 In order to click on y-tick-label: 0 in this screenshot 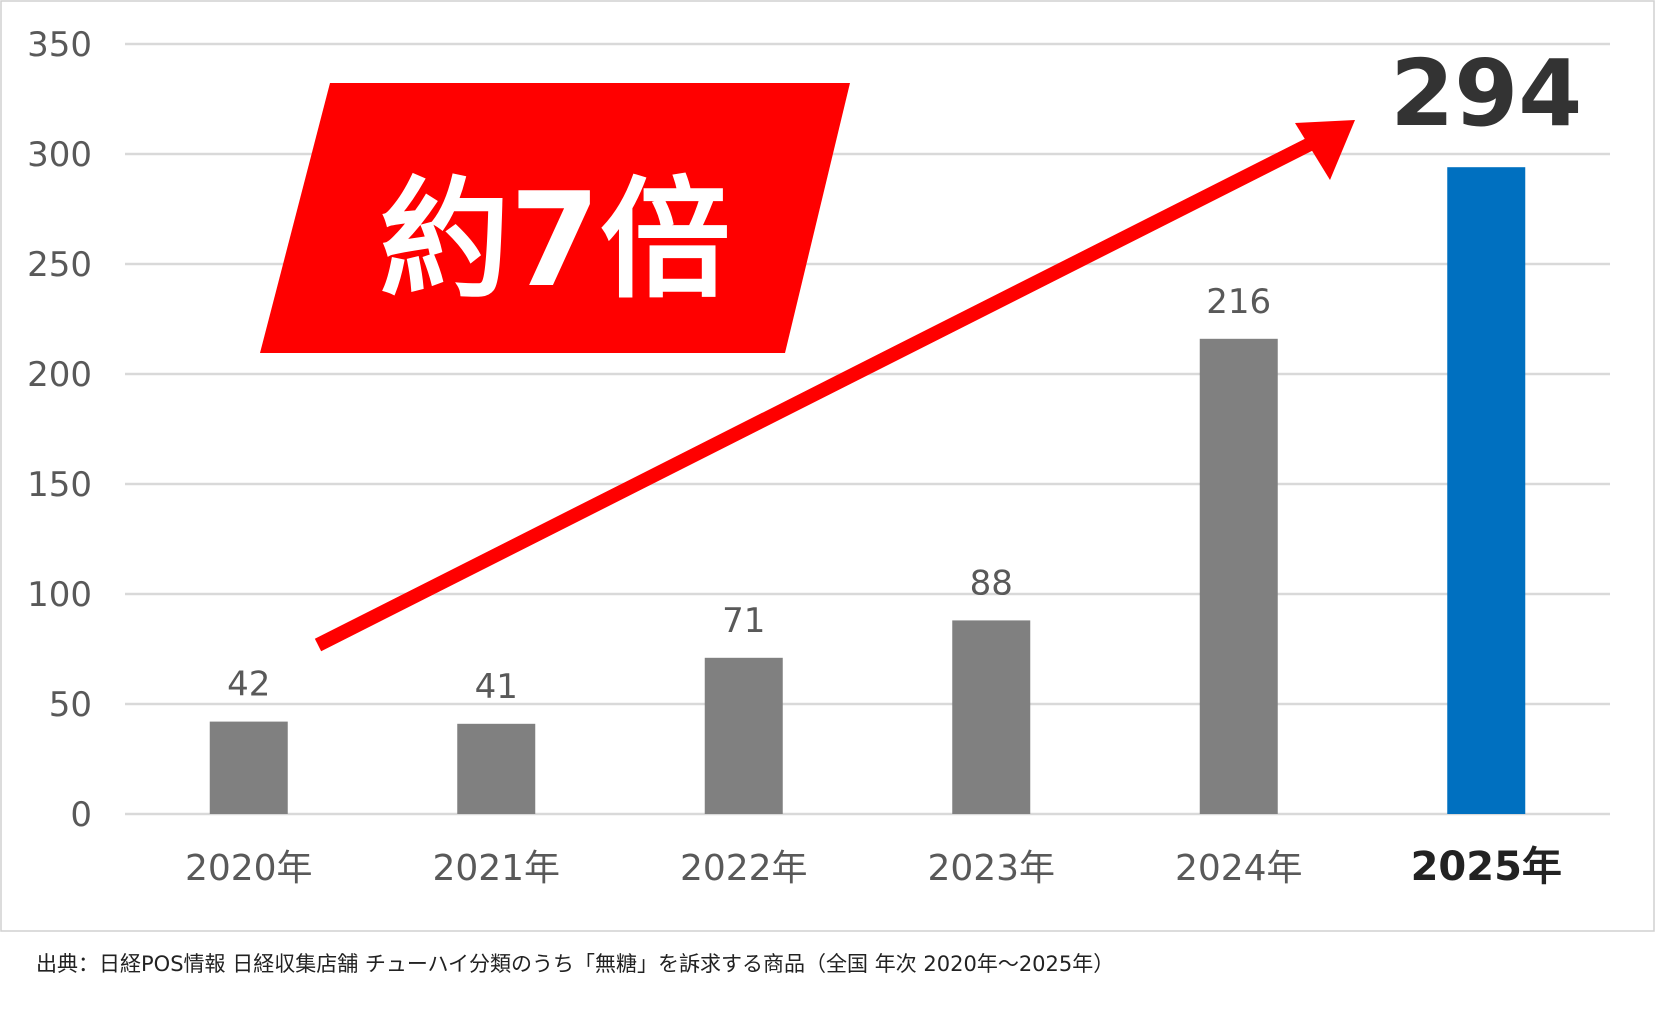, I will do `click(81, 815)`.